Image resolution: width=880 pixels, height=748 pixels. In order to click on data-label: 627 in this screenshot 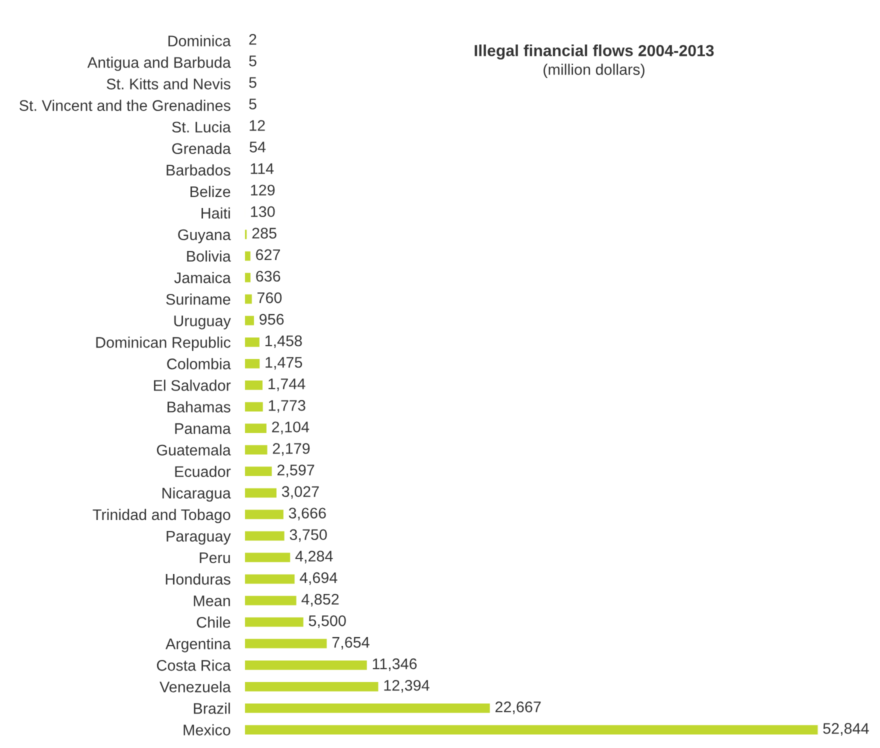, I will do `click(268, 254)`.